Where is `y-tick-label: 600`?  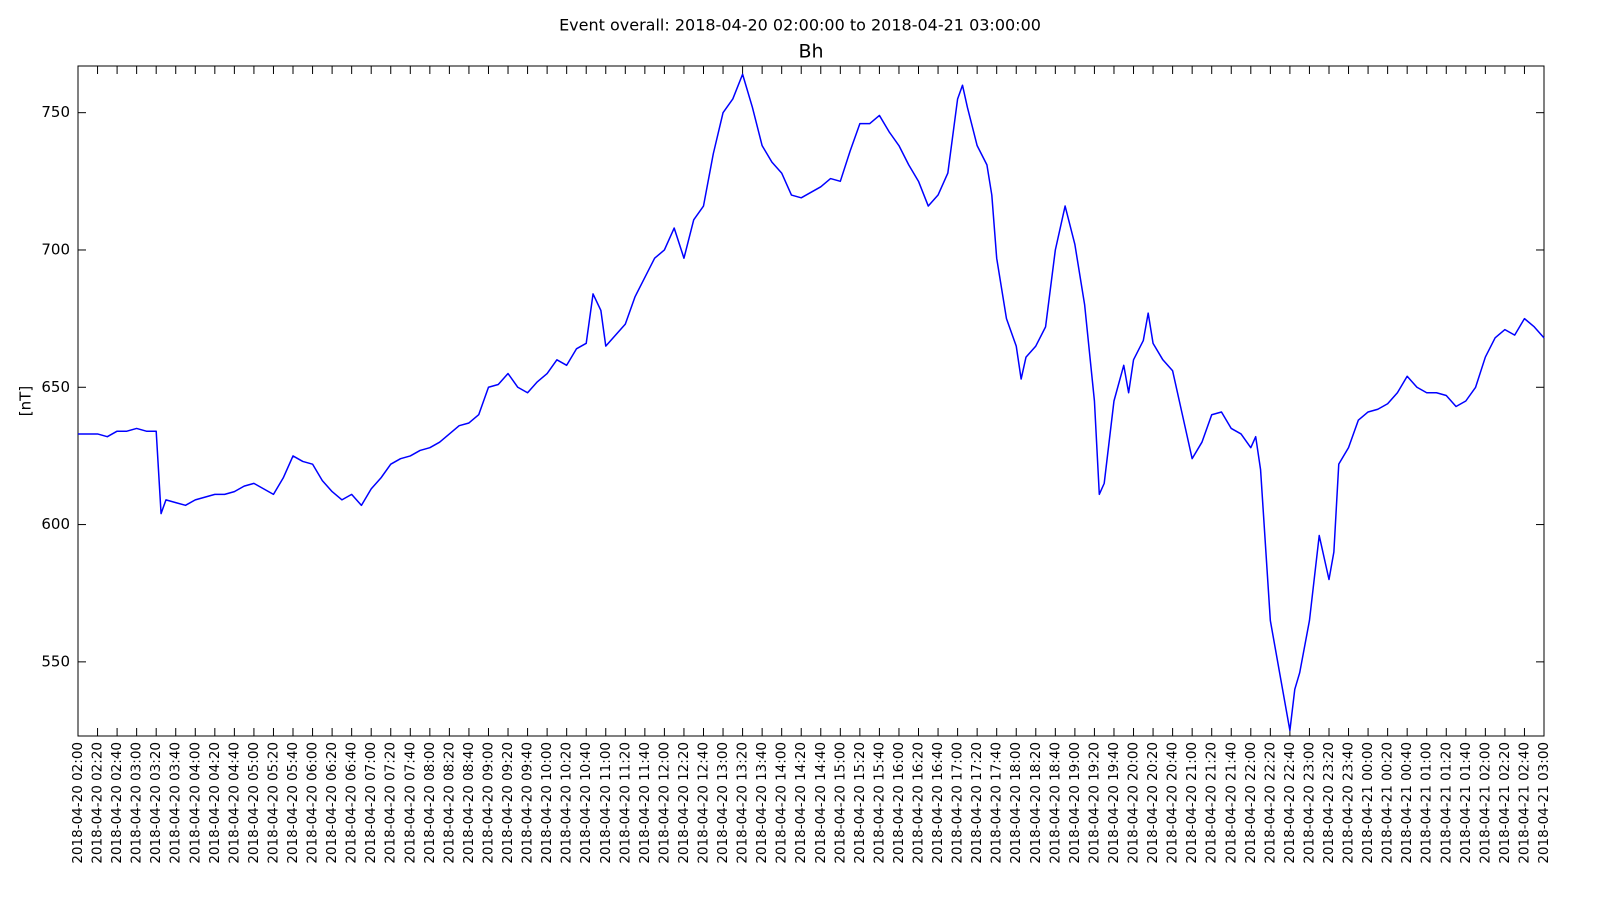
y-tick-label: 600 is located at coordinates (55, 524).